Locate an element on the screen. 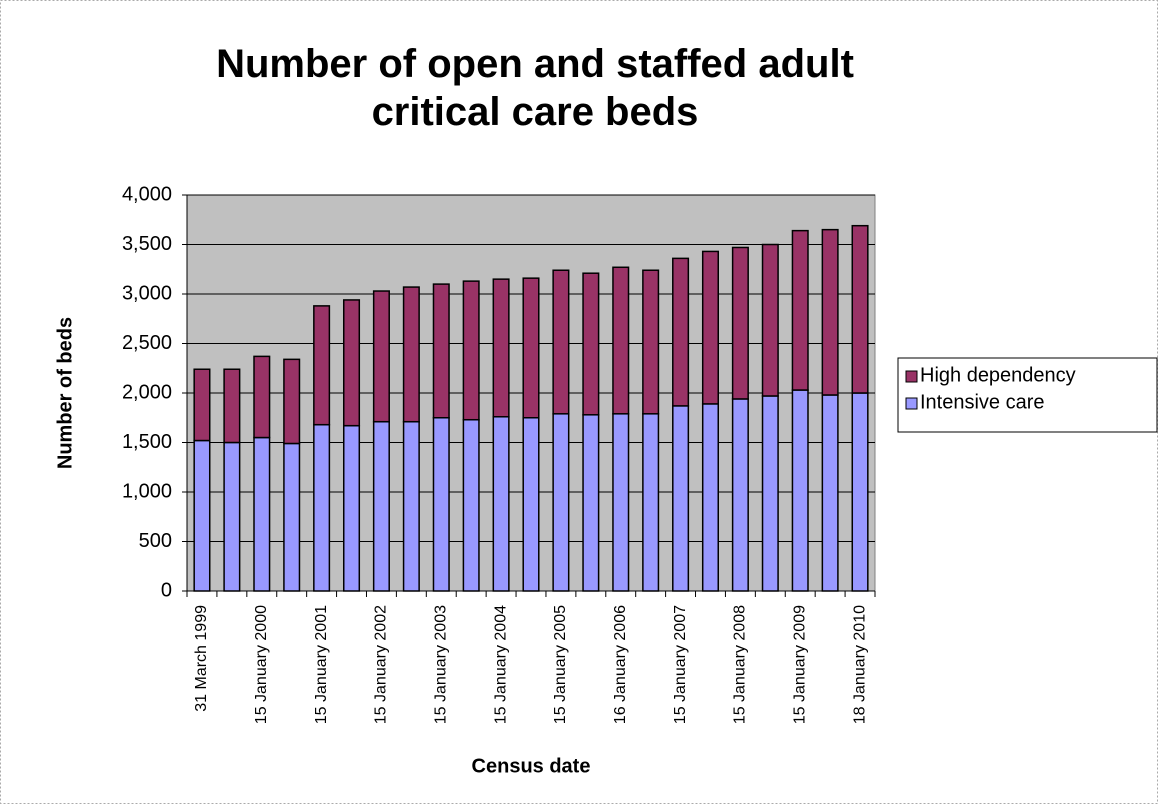 This screenshot has height=804, width=1158. y-tick-label: 0 is located at coordinates (166, 590).